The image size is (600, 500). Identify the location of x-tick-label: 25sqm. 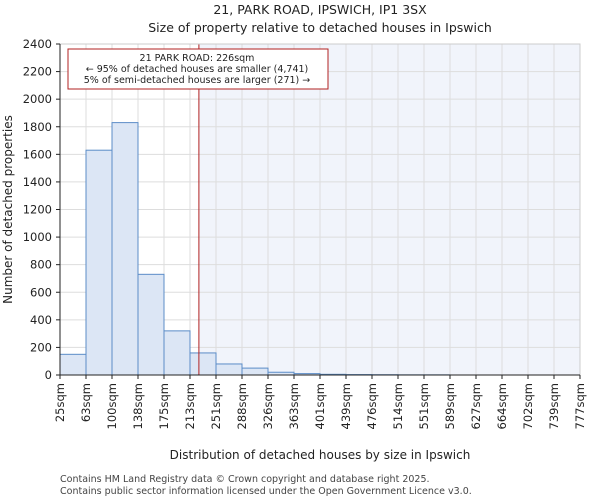
(60, 402).